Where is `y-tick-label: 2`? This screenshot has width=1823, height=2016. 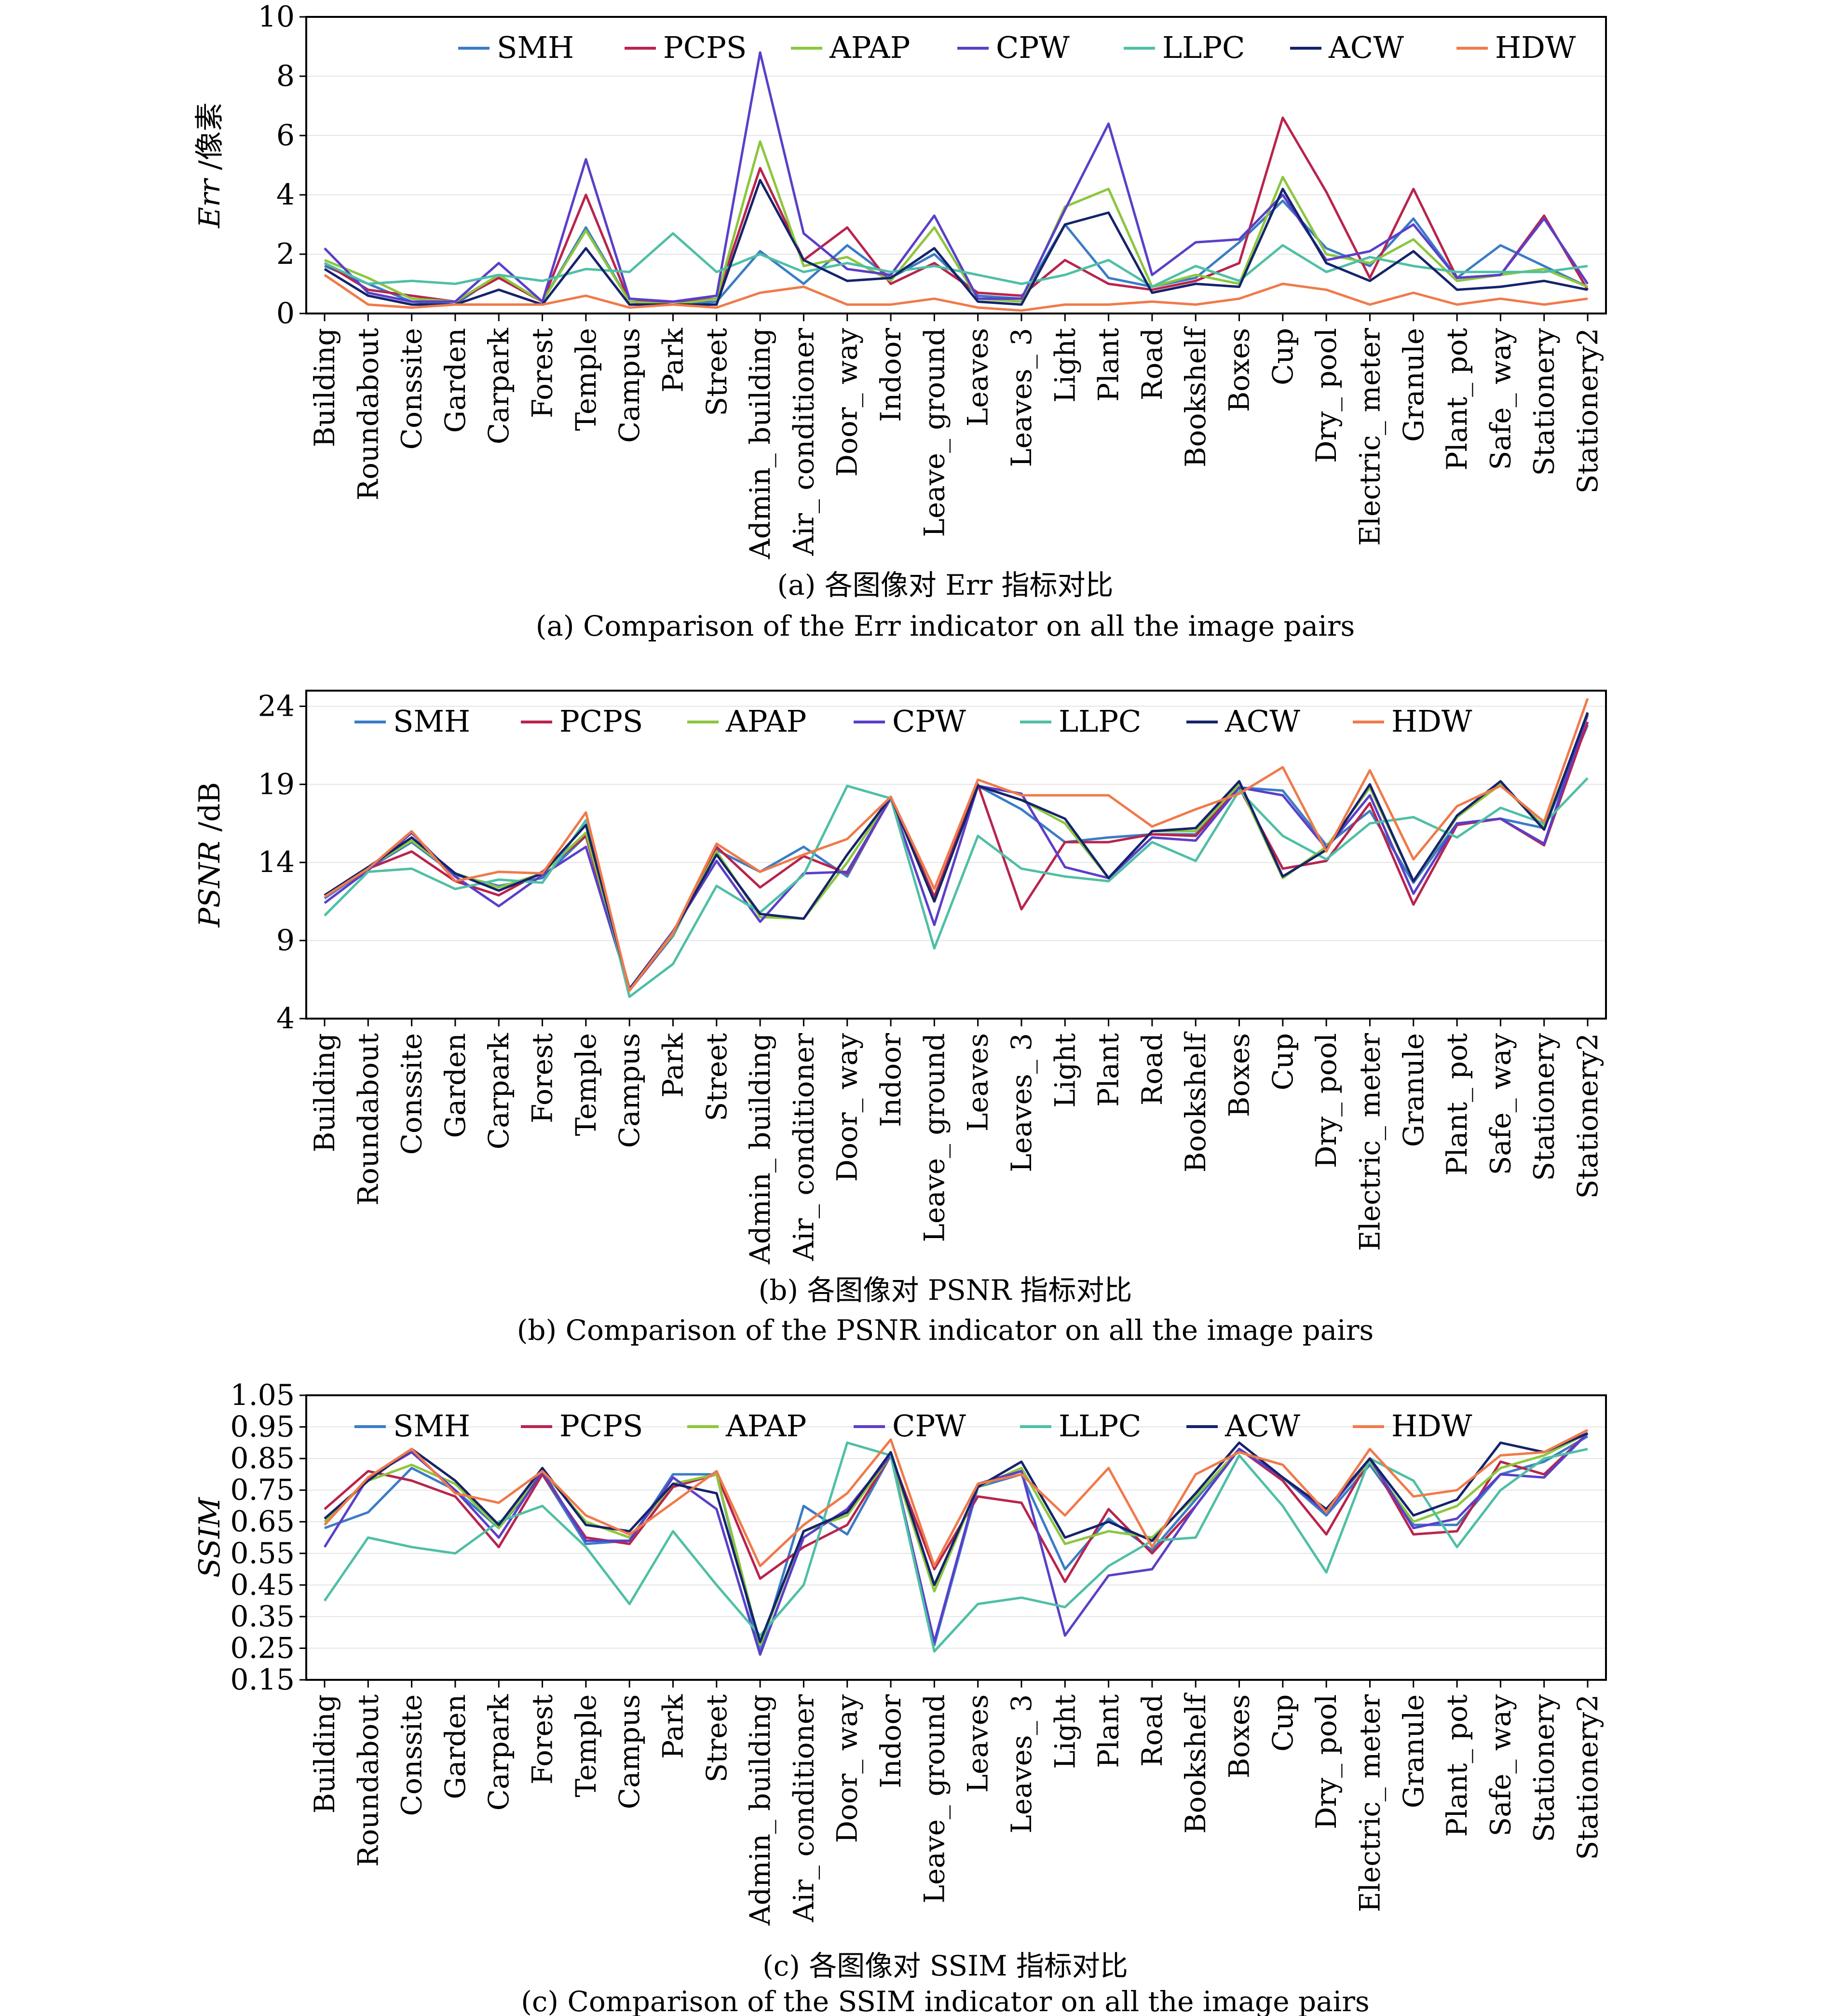 y-tick-label: 2 is located at coordinates (285, 254).